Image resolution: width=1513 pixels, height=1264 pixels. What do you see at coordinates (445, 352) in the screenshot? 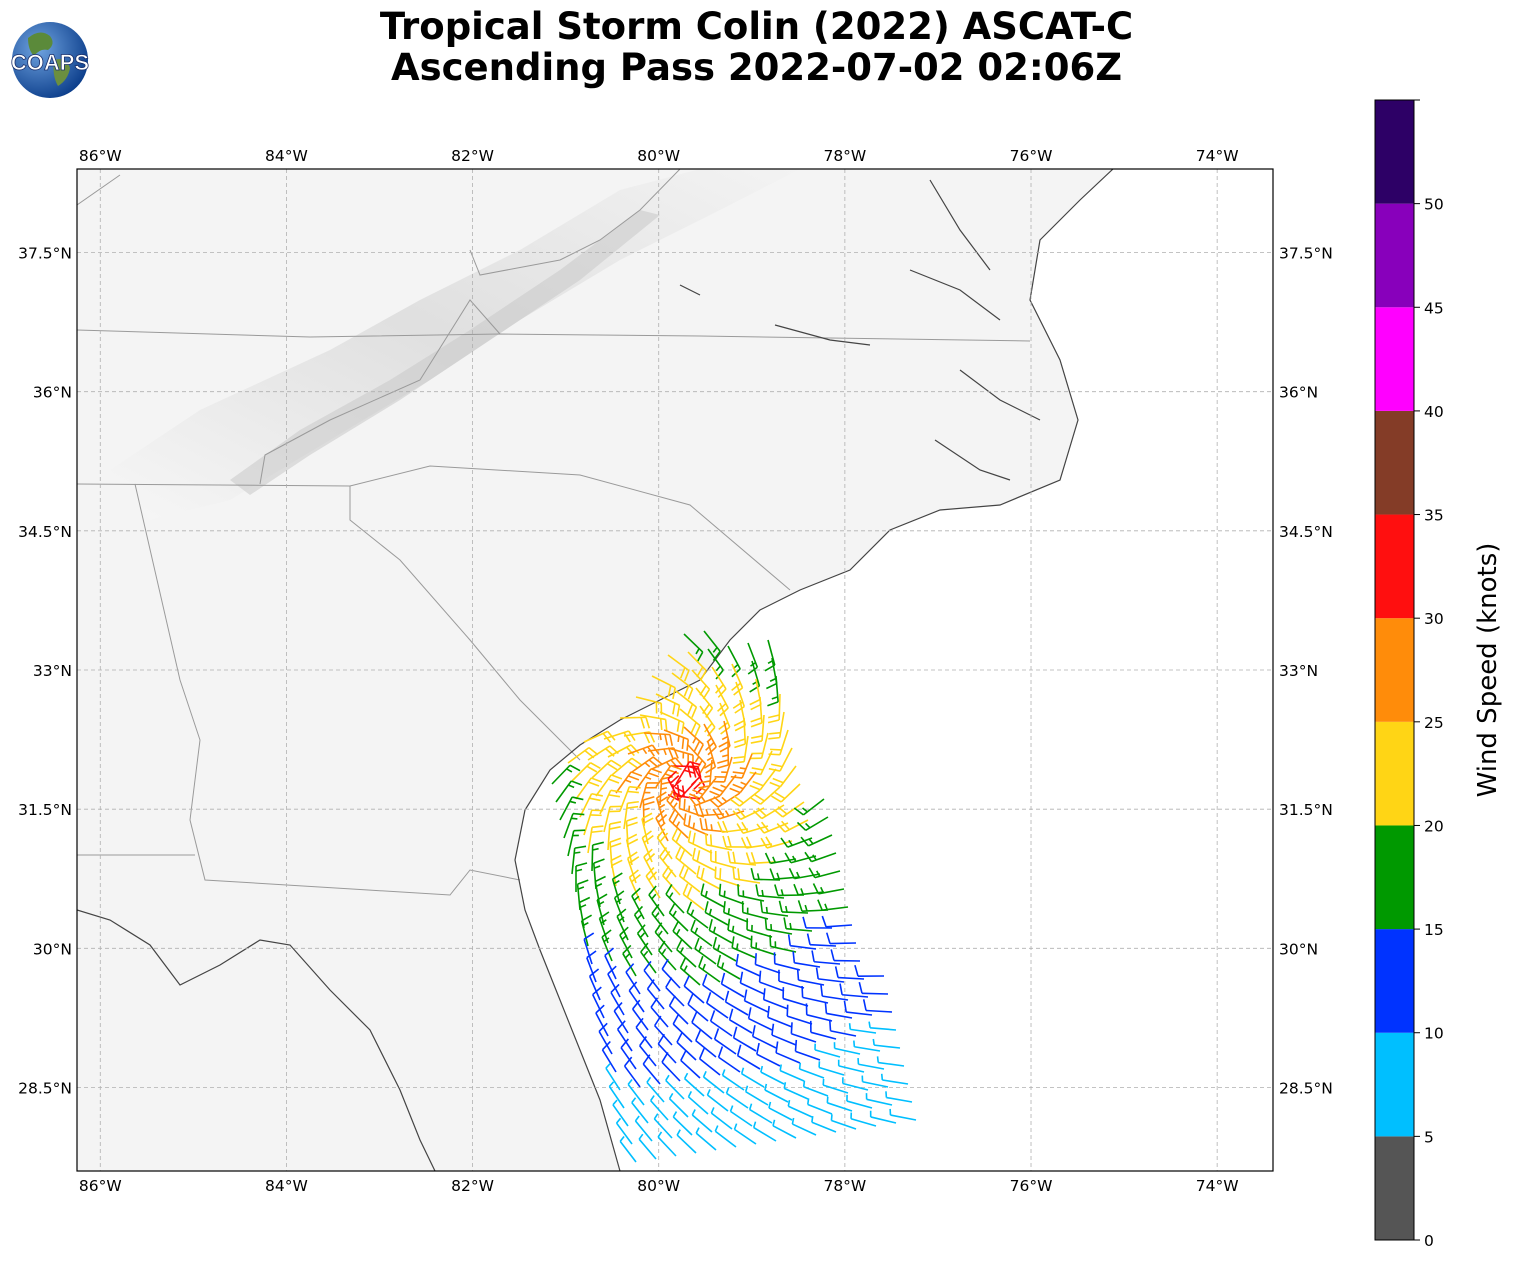
I see `cloud-band-core` at bounding box center [445, 352].